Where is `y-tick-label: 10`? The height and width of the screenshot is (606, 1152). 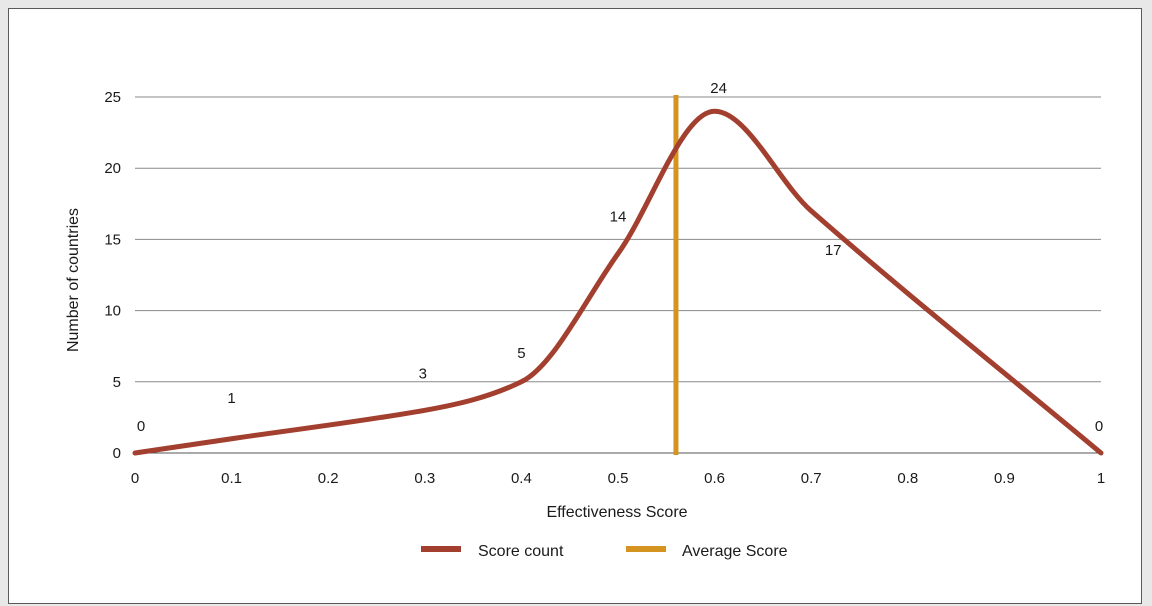 y-tick-label: 10 is located at coordinates (112, 311).